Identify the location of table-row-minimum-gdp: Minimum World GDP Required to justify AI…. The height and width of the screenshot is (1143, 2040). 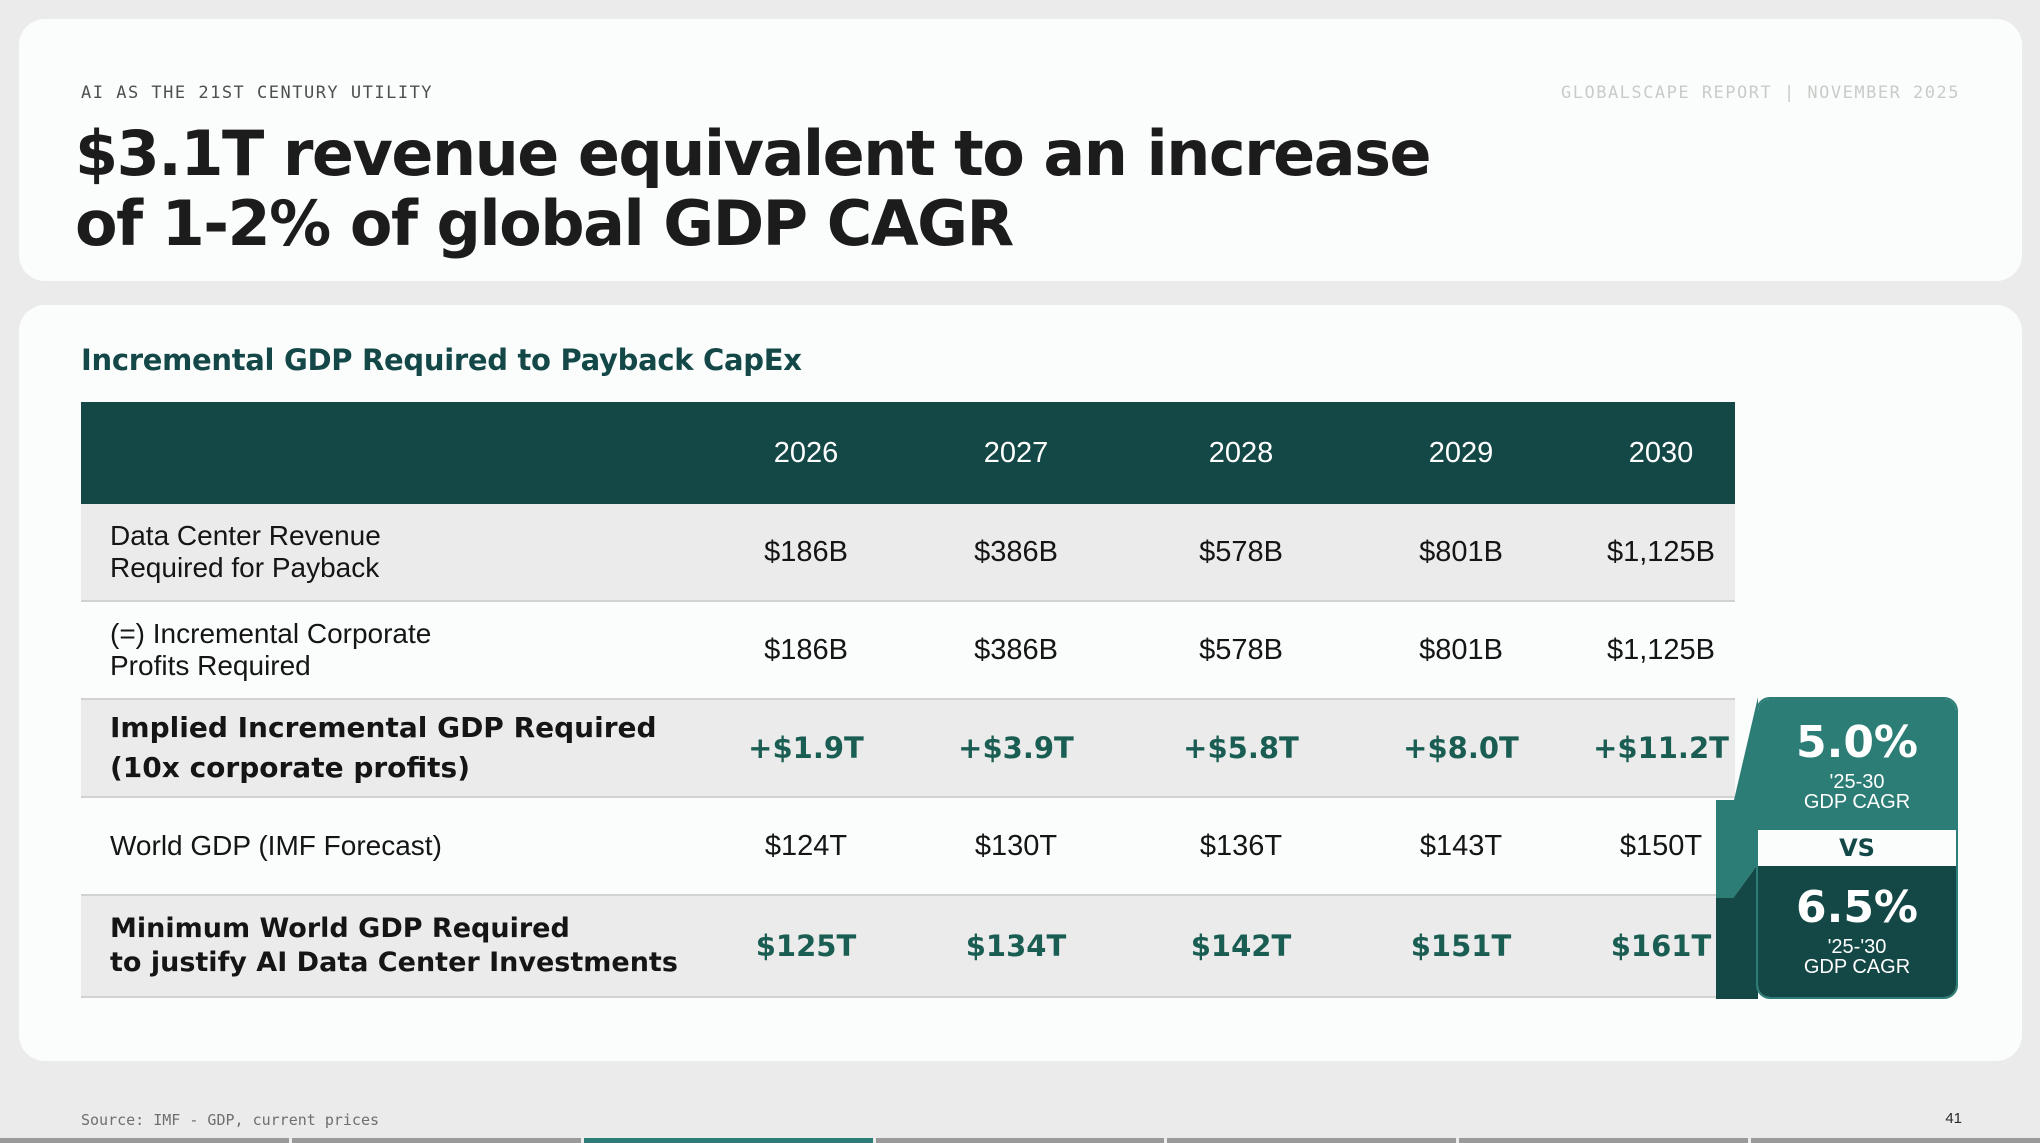
(899, 947).